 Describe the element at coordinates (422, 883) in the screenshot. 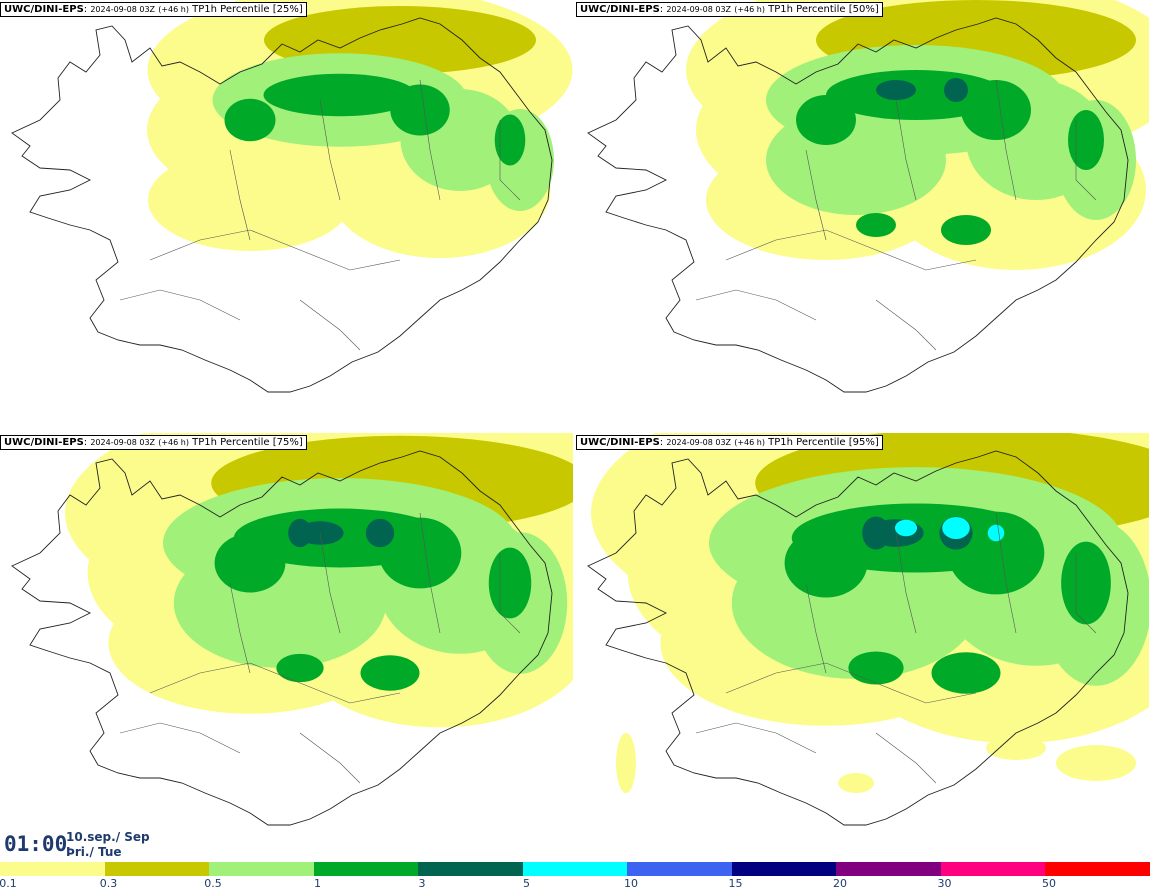

I see `colorbar-tick-label: 3` at that location.